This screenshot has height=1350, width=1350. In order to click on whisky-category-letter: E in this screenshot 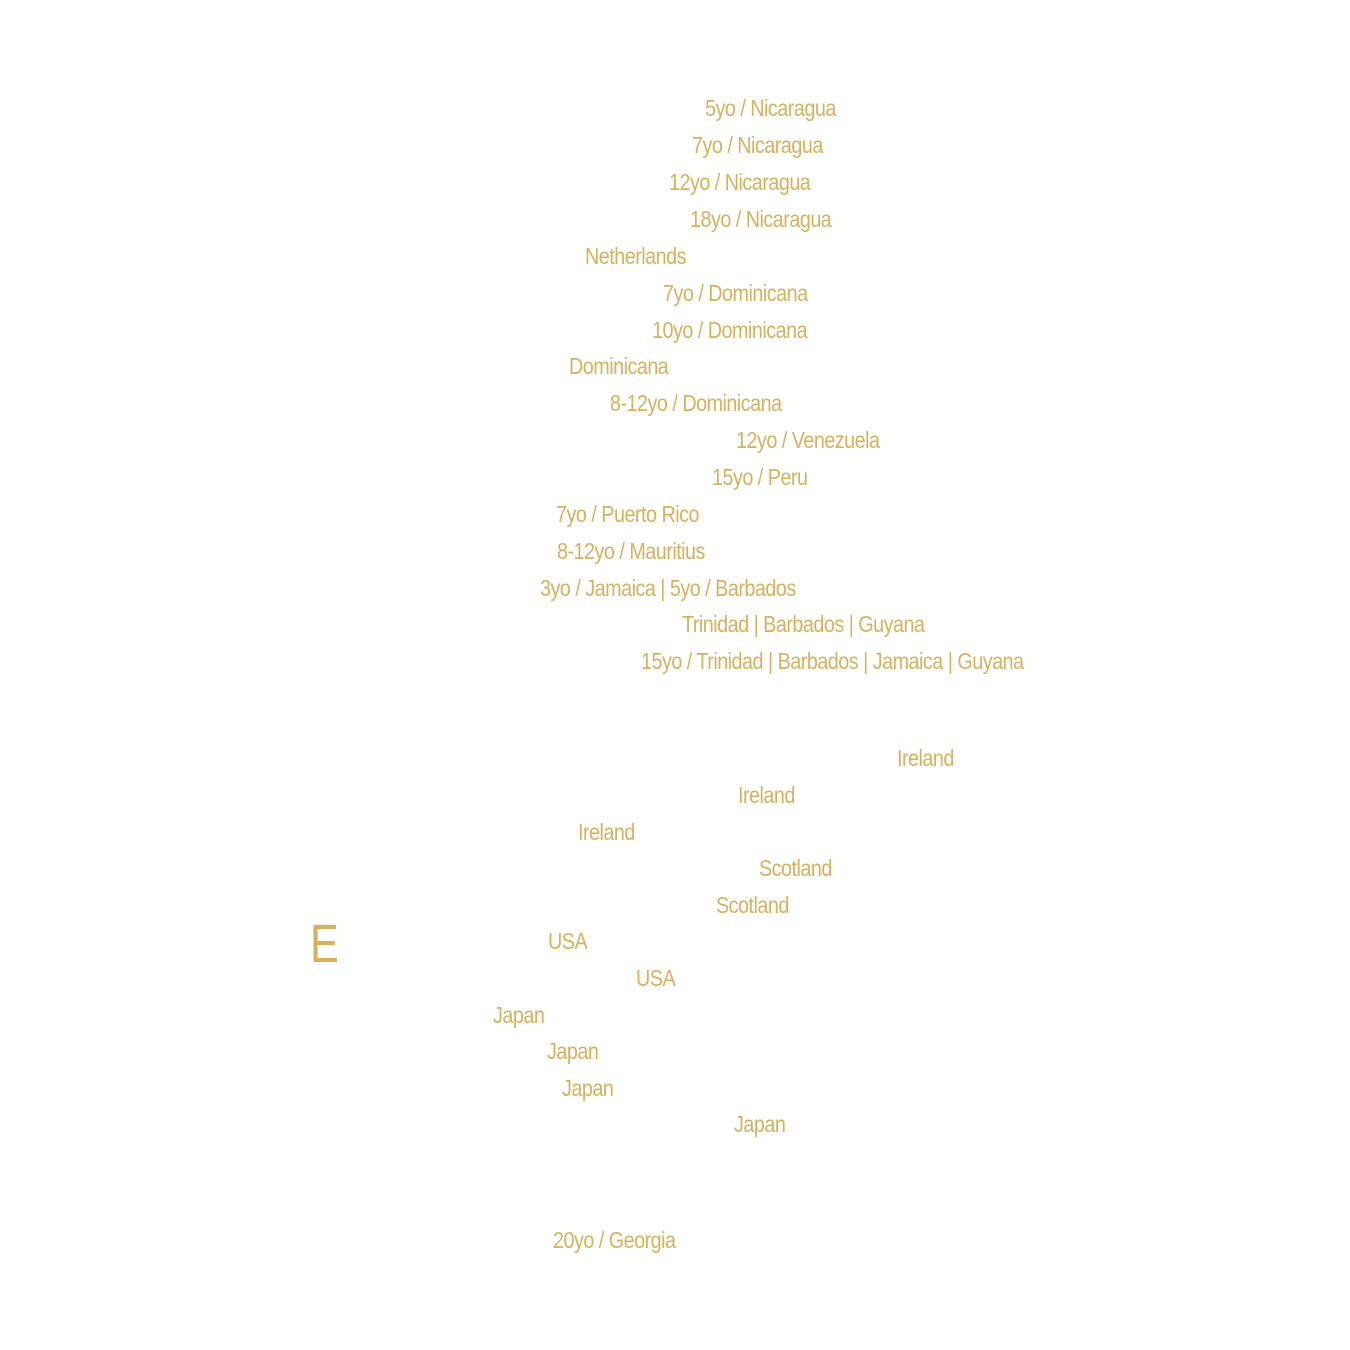, I will do `click(324, 944)`.